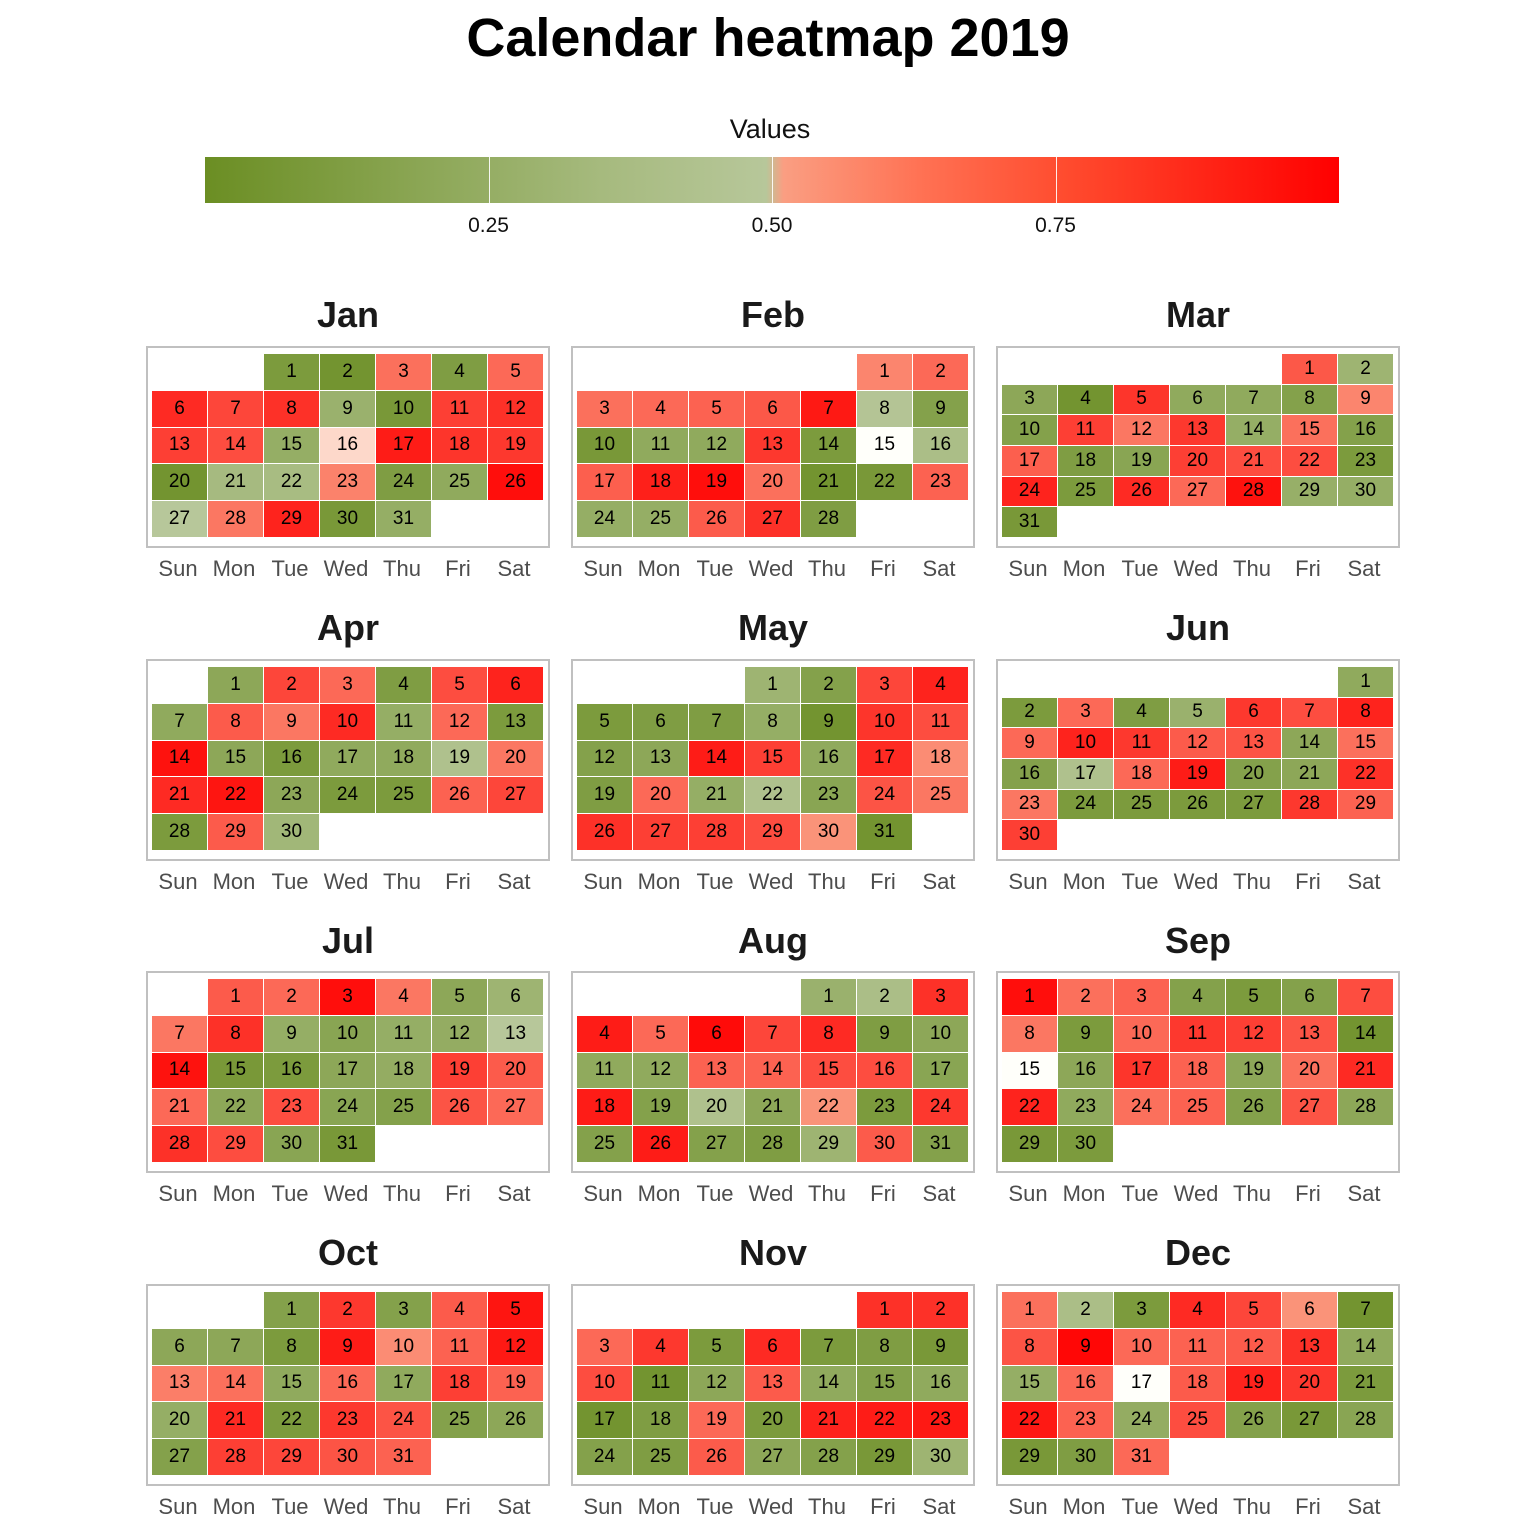  Describe the element at coordinates (347, 1144) in the screenshot. I see `day-cell: 31` at that location.